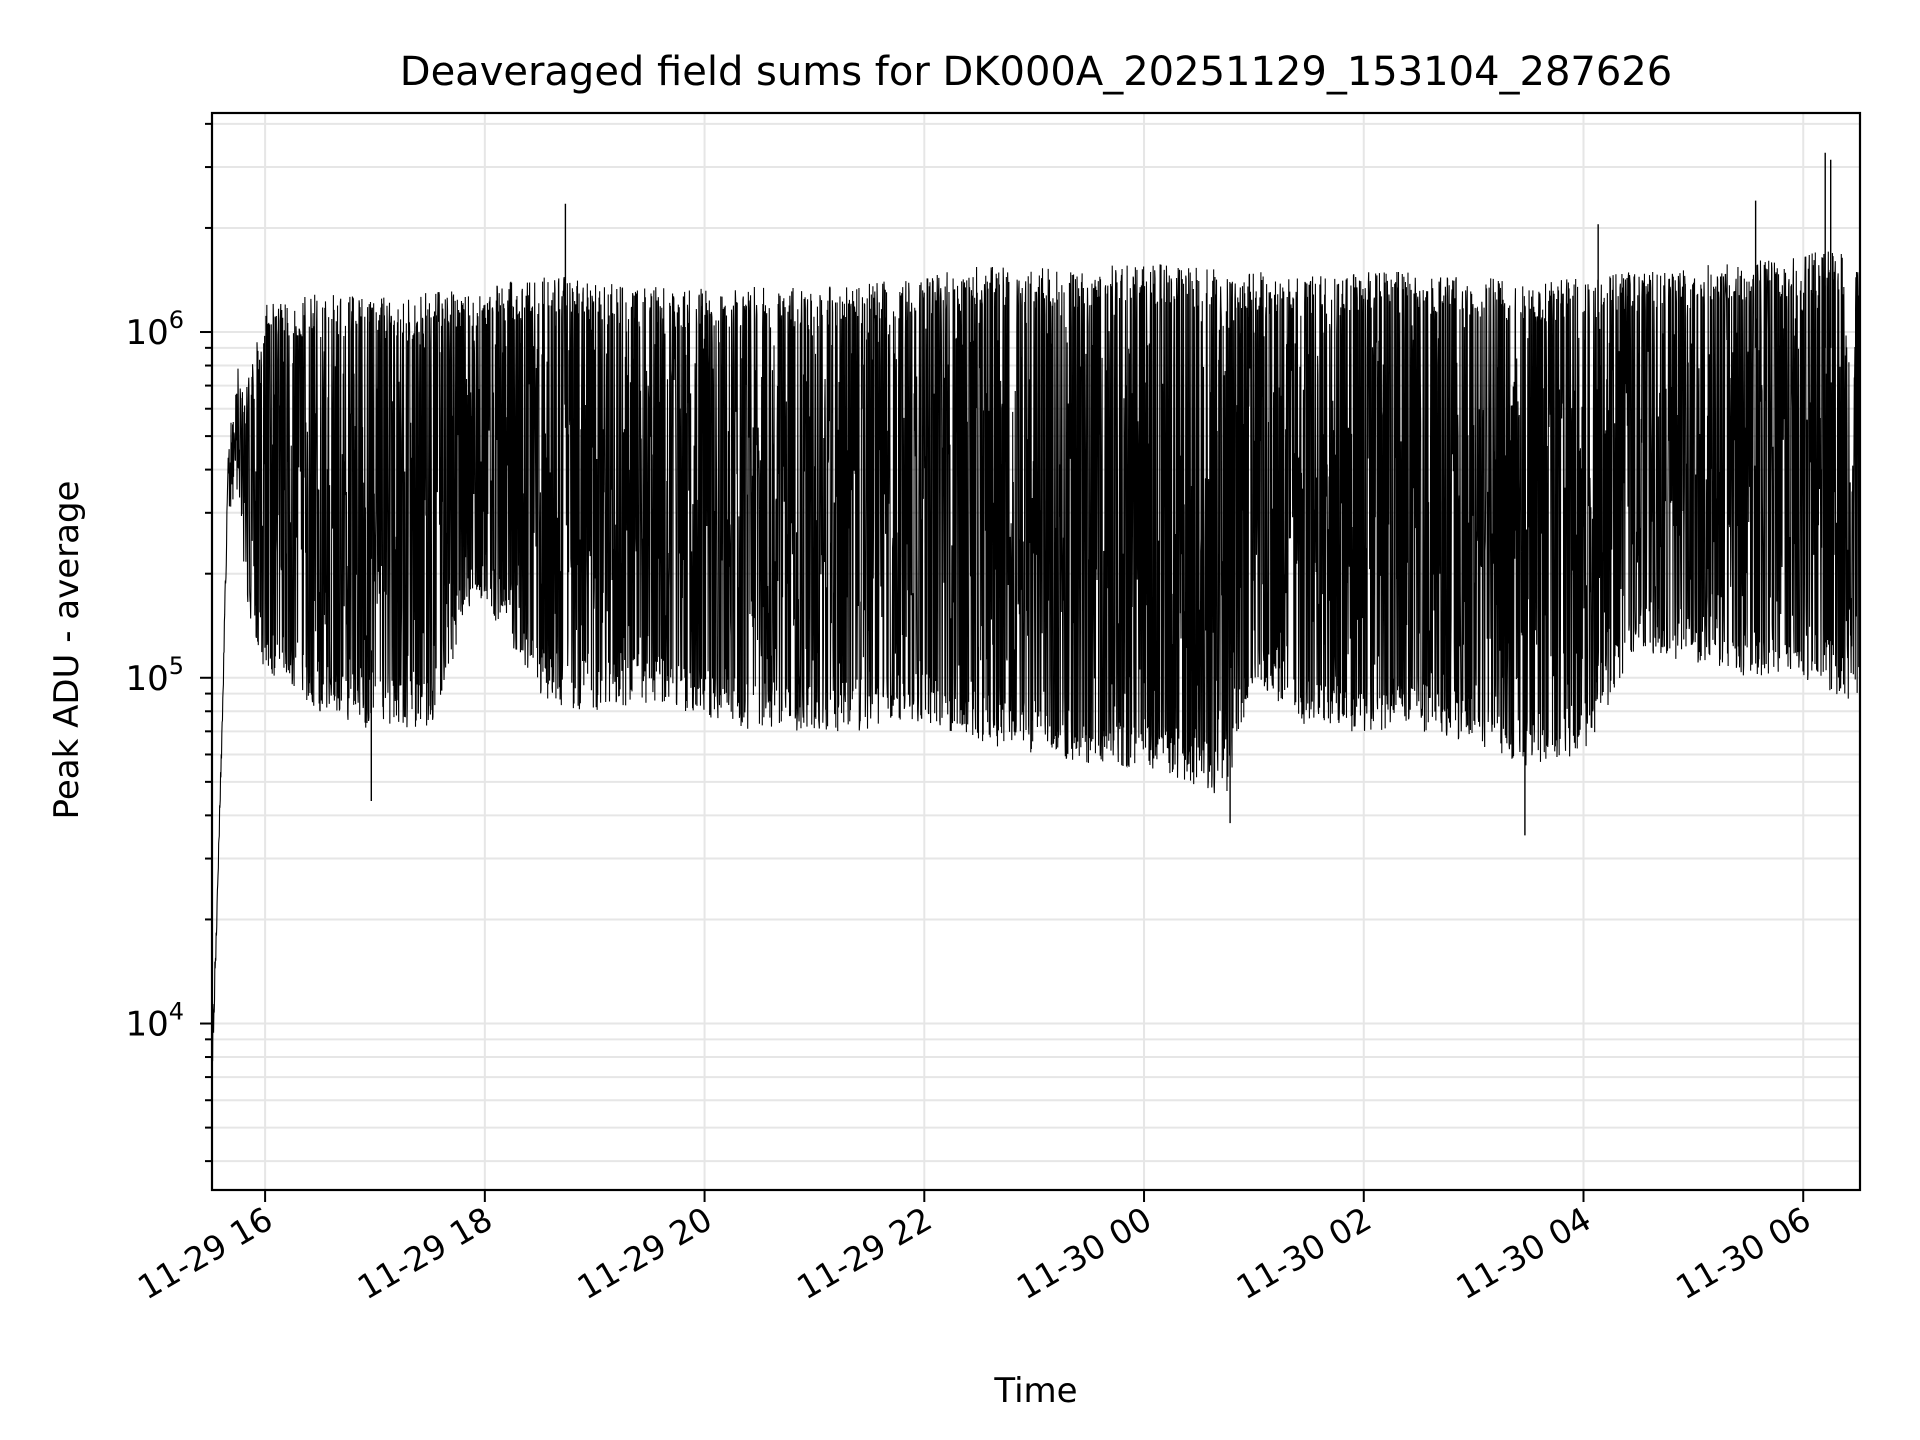  I want to click on y-tick-exponent: 5, so click(176, 666).